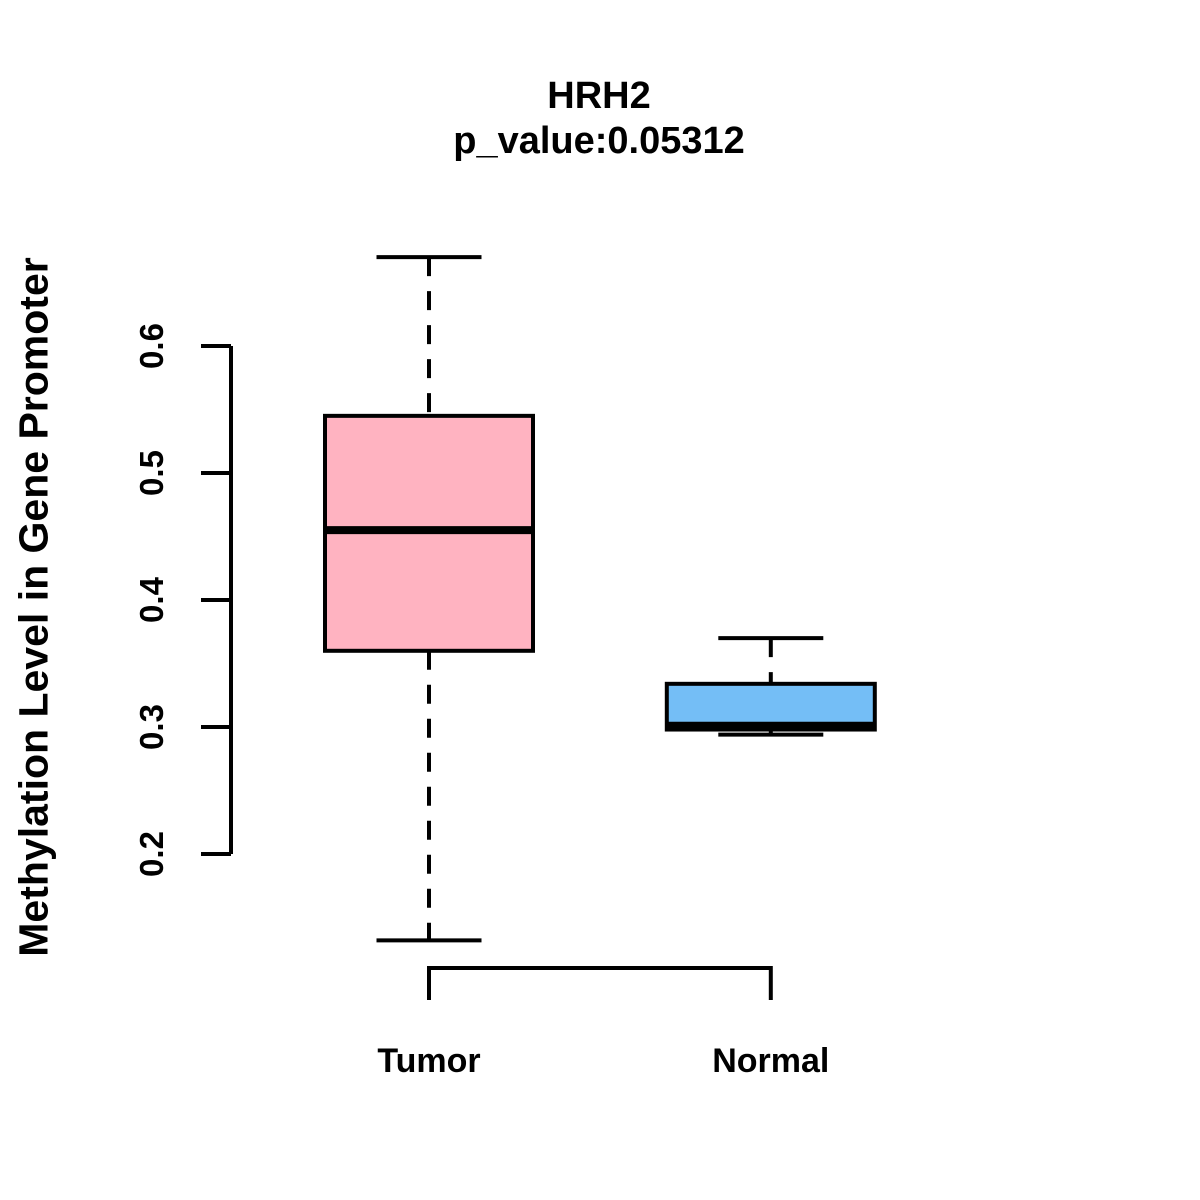 The width and height of the screenshot is (1200, 1200). What do you see at coordinates (151, 854) in the screenshot?
I see `y-axis-tick-label: 0.2` at bounding box center [151, 854].